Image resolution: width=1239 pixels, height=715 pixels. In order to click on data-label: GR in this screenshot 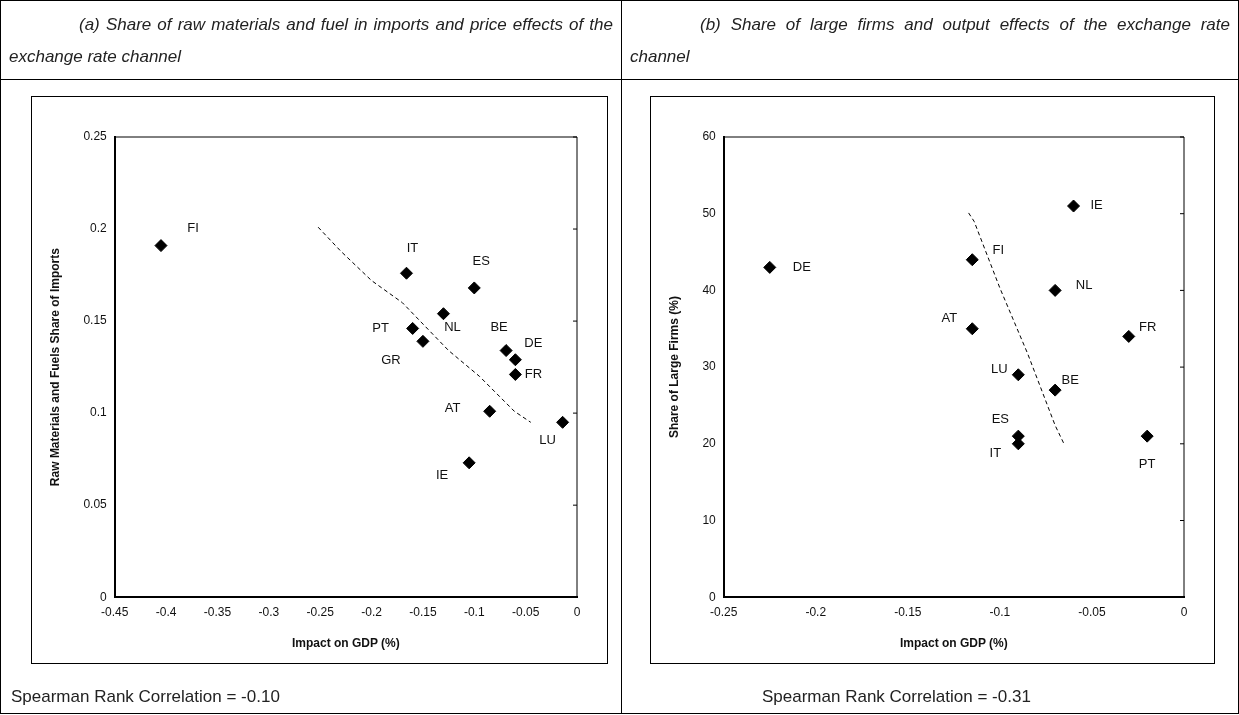, I will do `click(391, 359)`.